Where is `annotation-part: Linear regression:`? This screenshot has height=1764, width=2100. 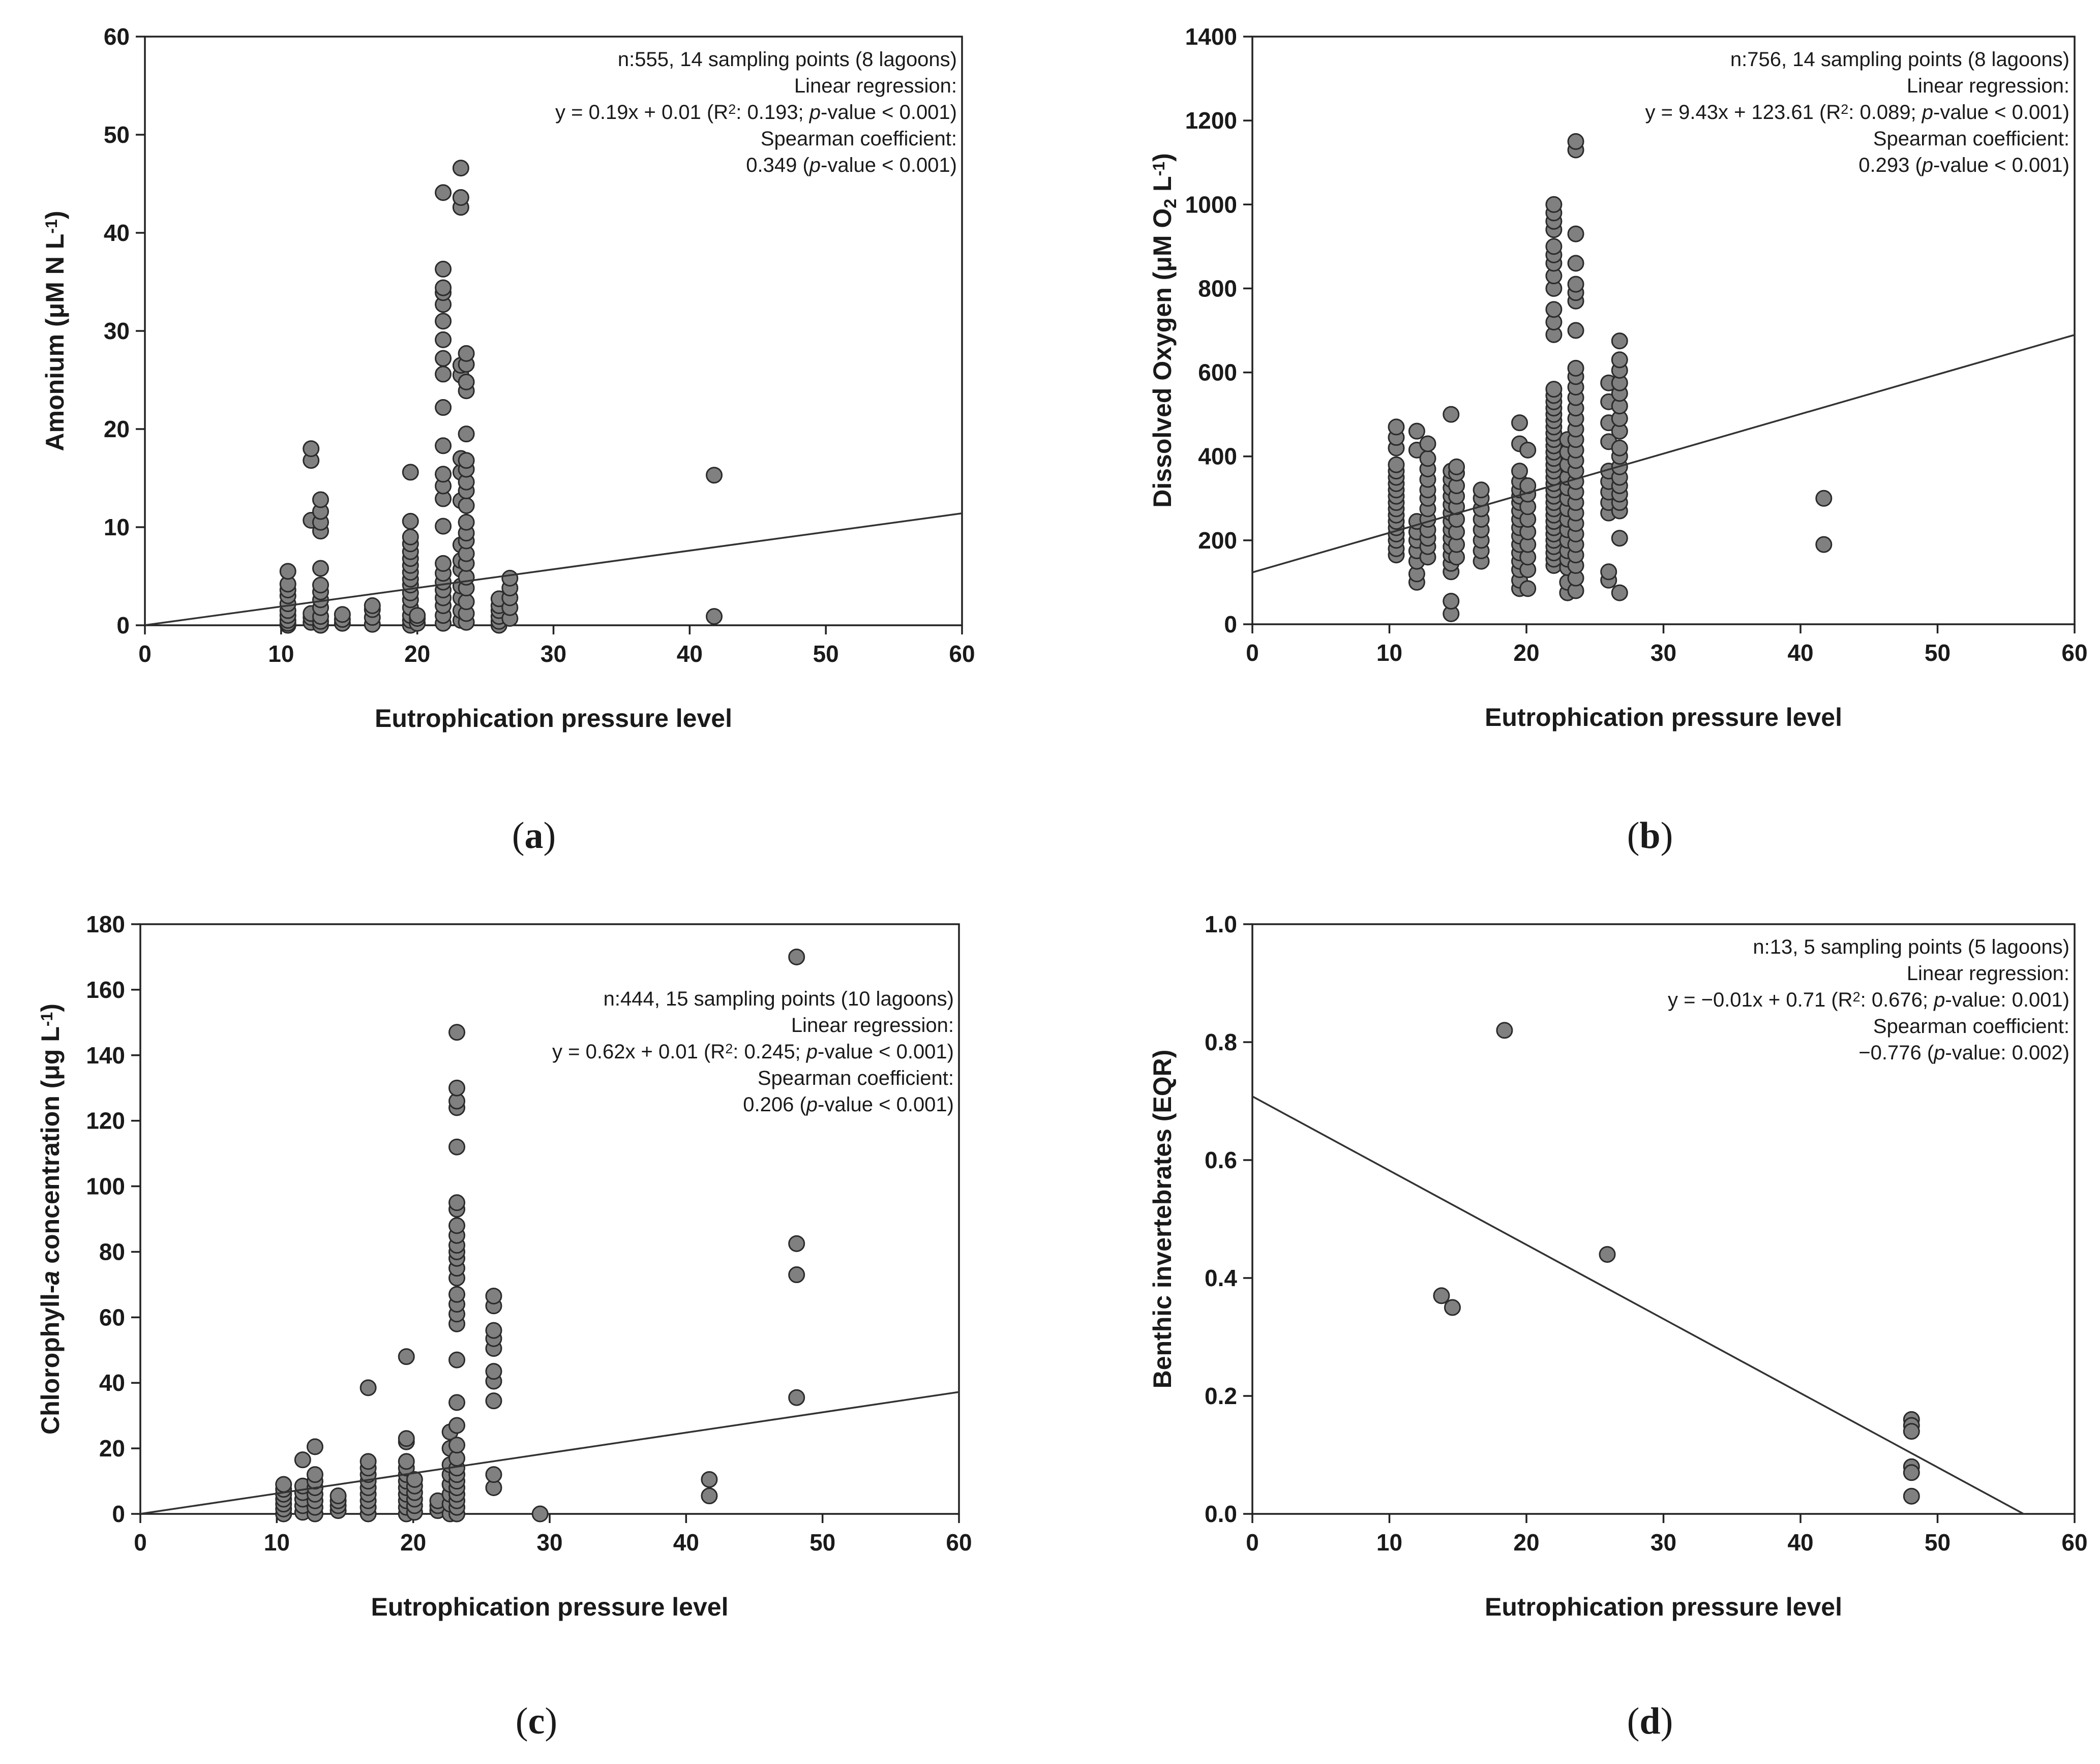
annotation-part: Linear regression: is located at coordinates (1988, 973).